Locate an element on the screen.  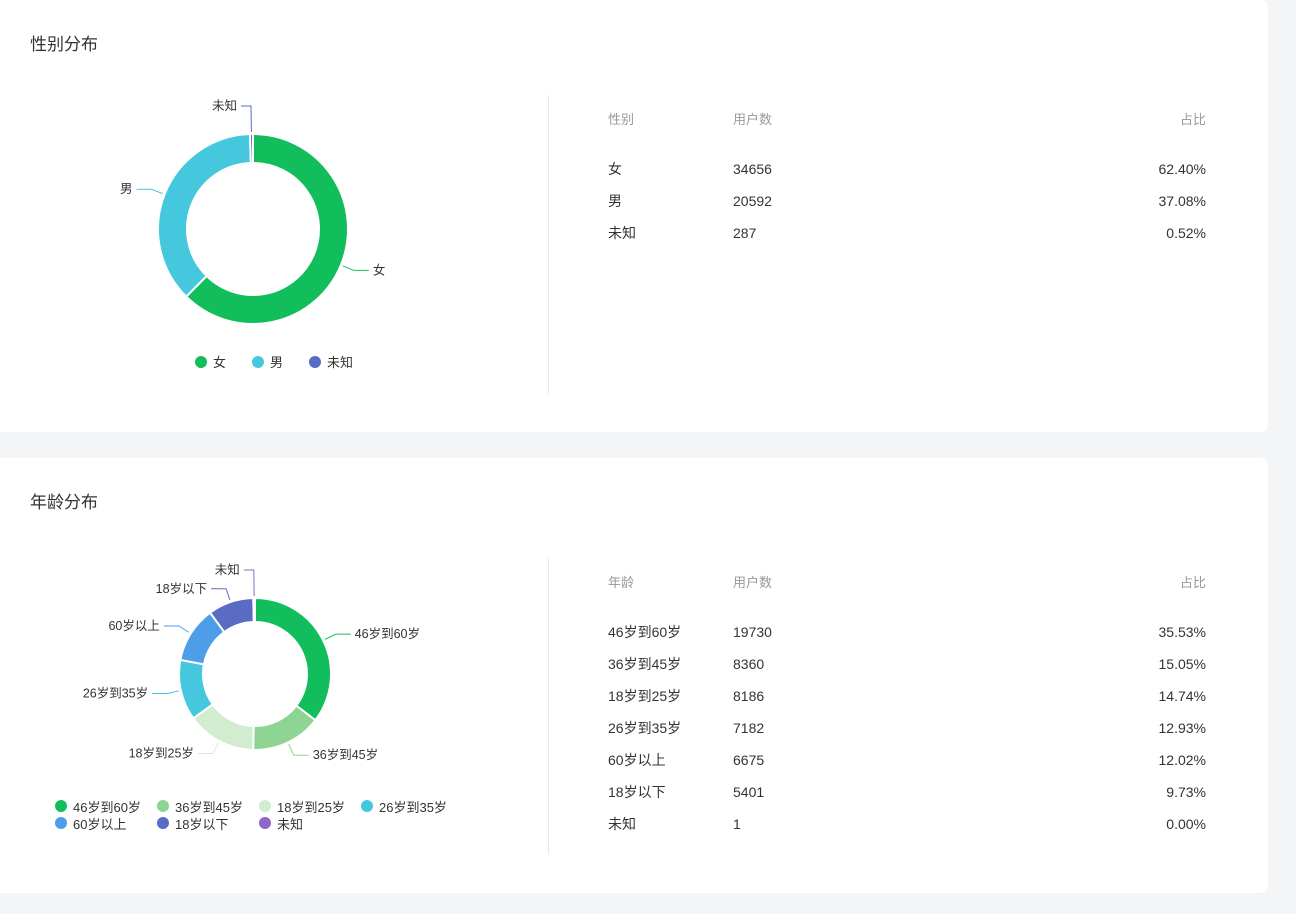
row-label: 18岁以下 is located at coordinates (637, 792).